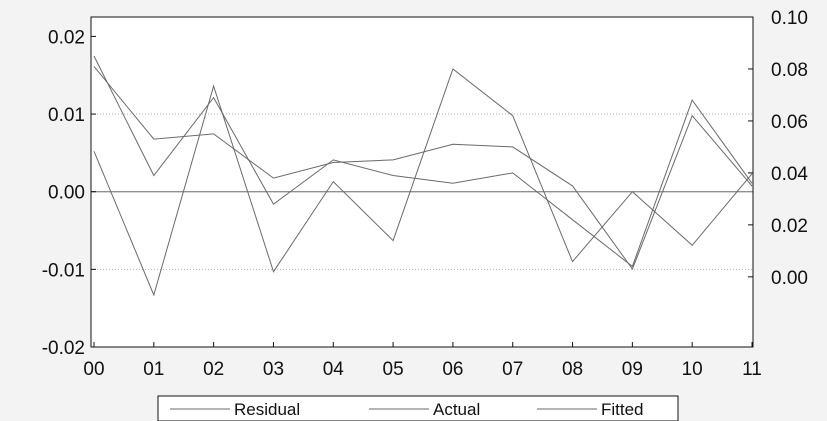 The image size is (827, 421). Describe the element at coordinates (456, 409) in the screenshot. I see `legend-label-actual: Actual` at that location.